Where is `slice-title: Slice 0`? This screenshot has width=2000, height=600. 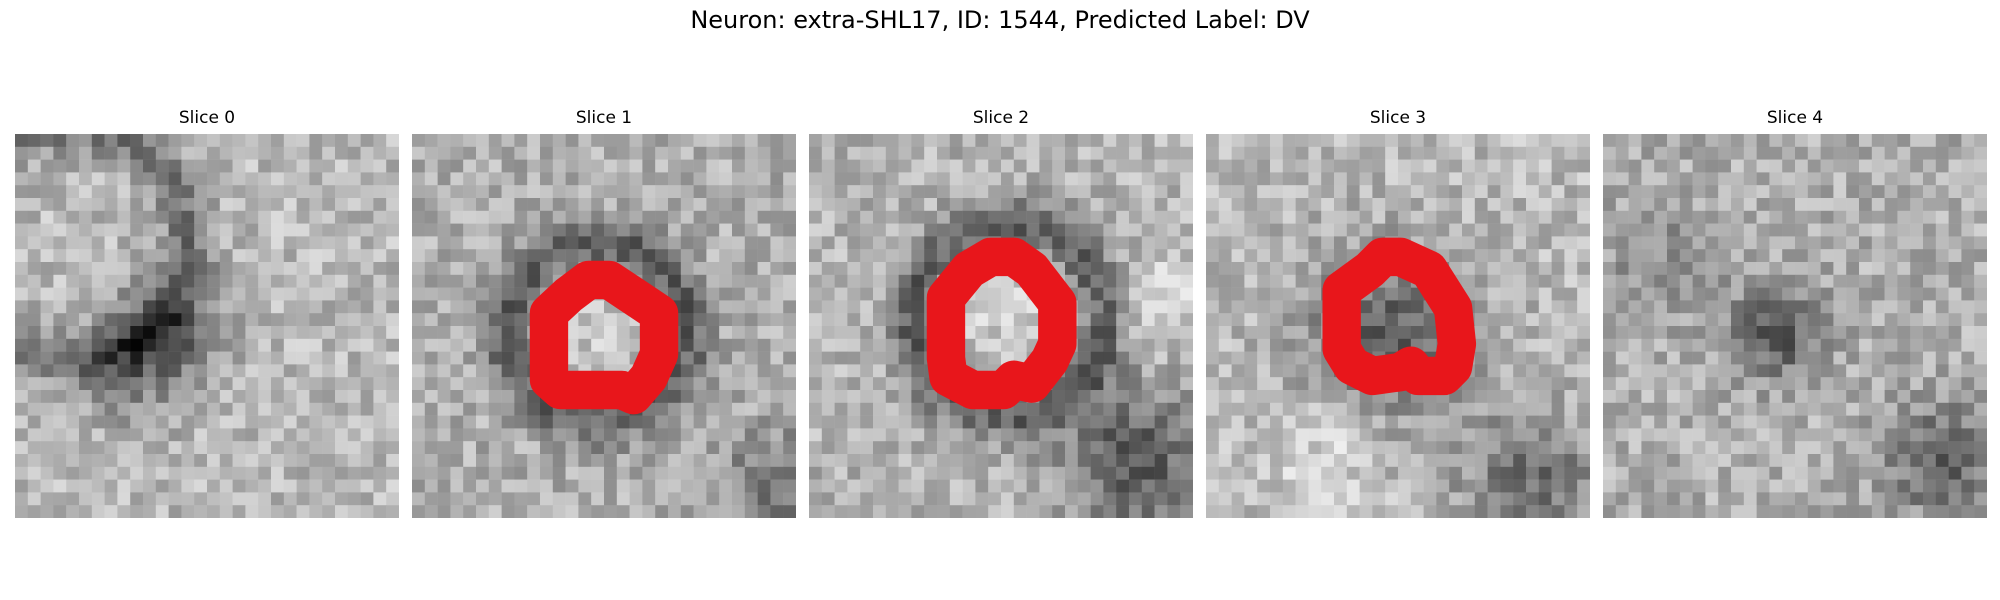
slice-title: Slice 0 is located at coordinates (207, 118).